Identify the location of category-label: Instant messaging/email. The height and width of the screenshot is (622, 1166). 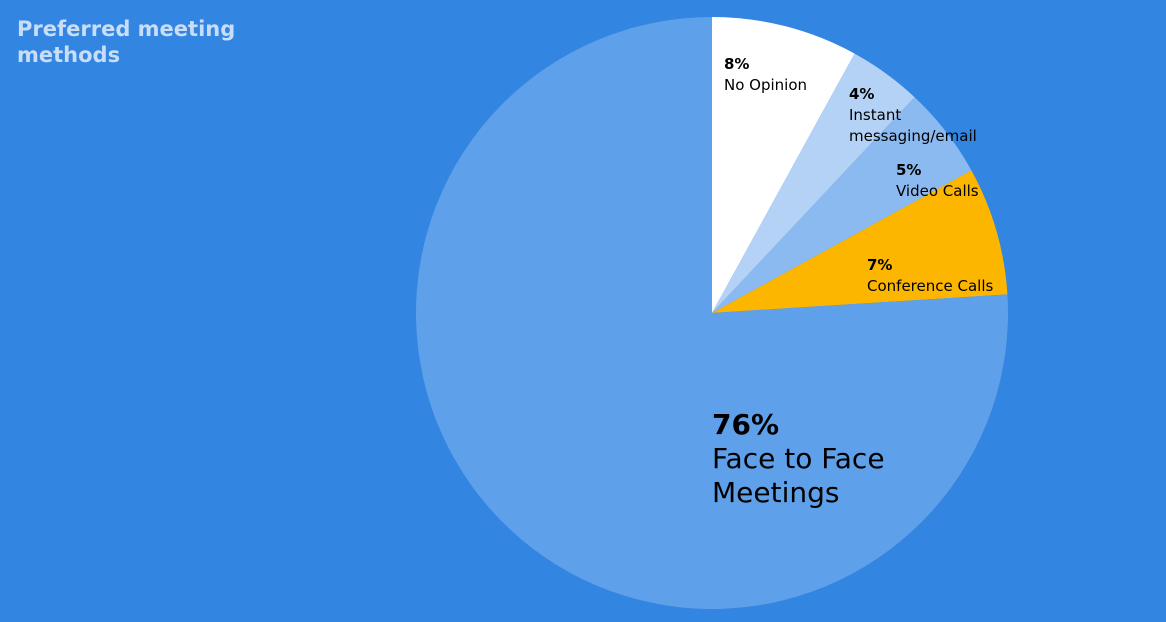
(913, 125).